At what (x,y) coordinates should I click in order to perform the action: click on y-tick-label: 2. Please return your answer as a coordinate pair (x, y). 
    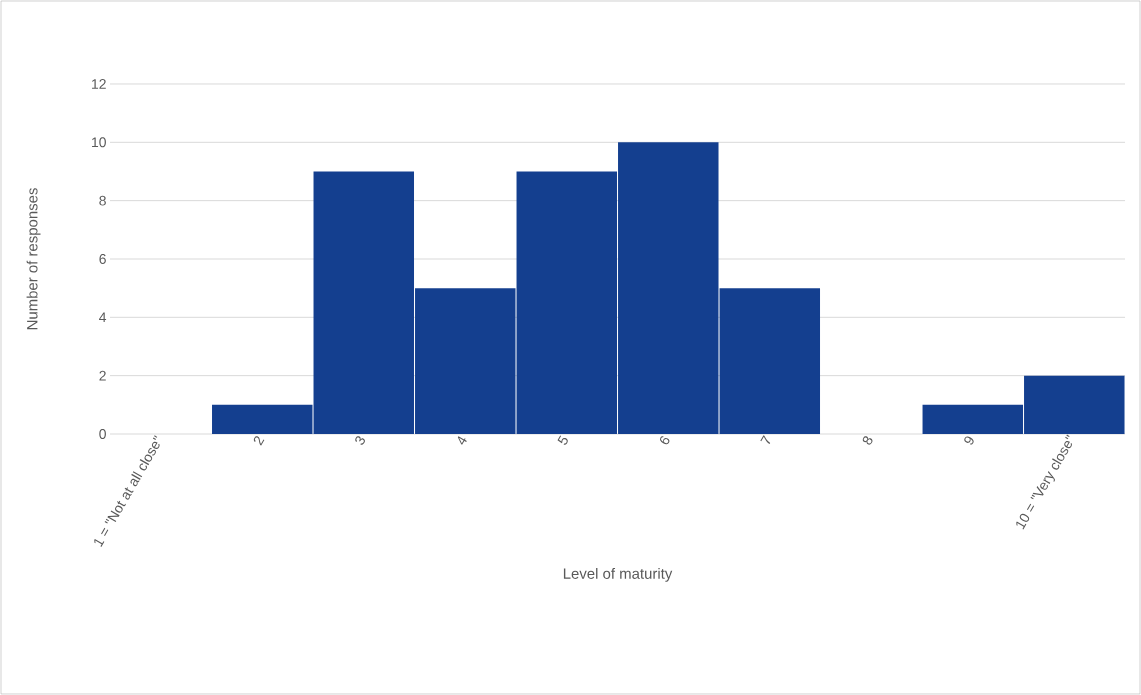
    Looking at the image, I should click on (102, 375).